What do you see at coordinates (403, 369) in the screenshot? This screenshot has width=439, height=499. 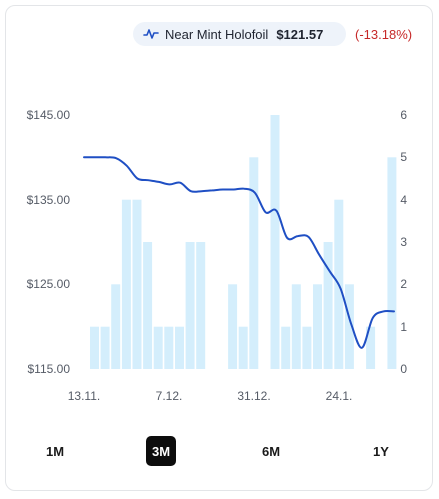 I see `y-right-tick: 0` at bounding box center [403, 369].